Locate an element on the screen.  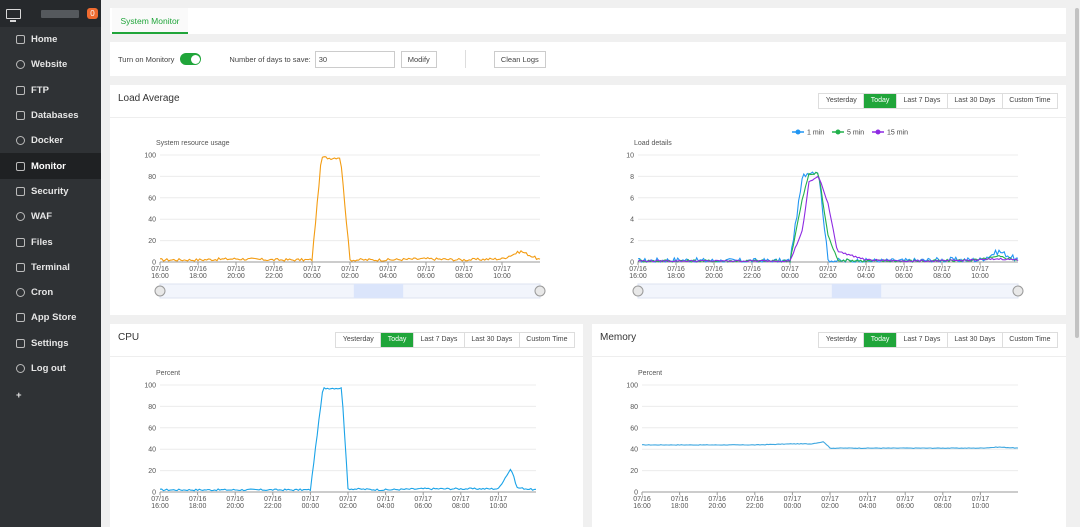
sidebar-item-files: Files is located at coordinates (50, 241).